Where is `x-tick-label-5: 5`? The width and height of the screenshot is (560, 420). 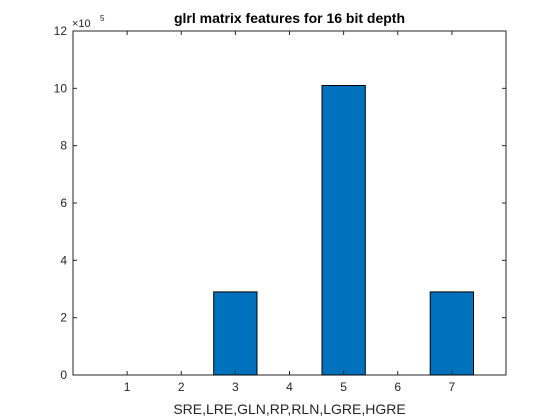 x-tick-label-5: 5 is located at coordinates (343, 387).